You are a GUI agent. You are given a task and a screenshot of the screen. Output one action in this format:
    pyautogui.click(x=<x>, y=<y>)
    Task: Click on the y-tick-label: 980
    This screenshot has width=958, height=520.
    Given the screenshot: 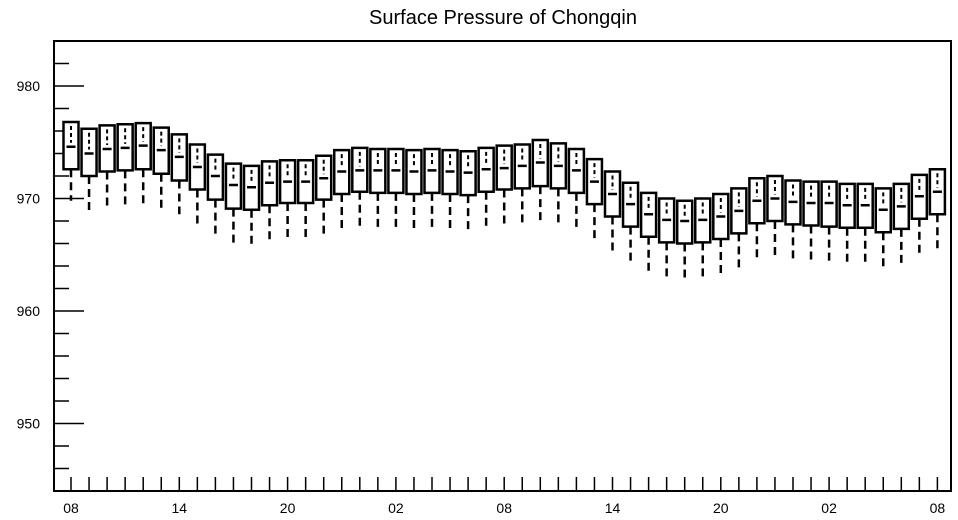 What is the action you would take?
    pyautogui.click(x=29, y=86)
    